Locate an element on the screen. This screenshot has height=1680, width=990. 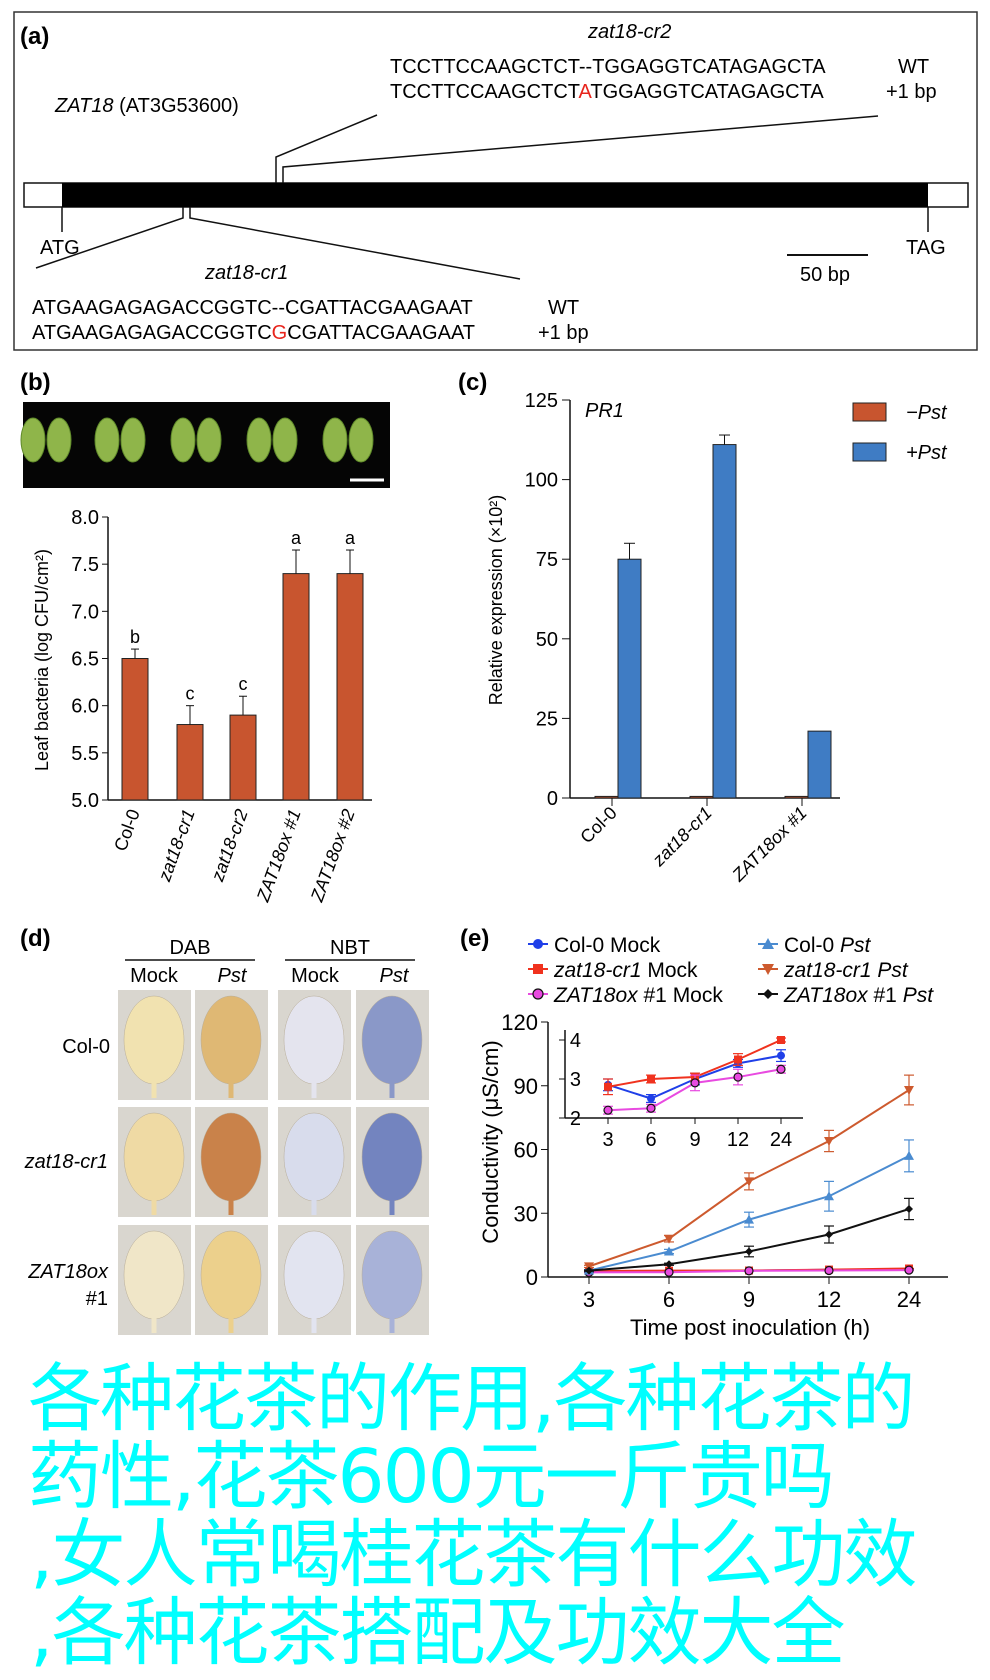
chart-title: PR1 is located at coordinates (604, 411).